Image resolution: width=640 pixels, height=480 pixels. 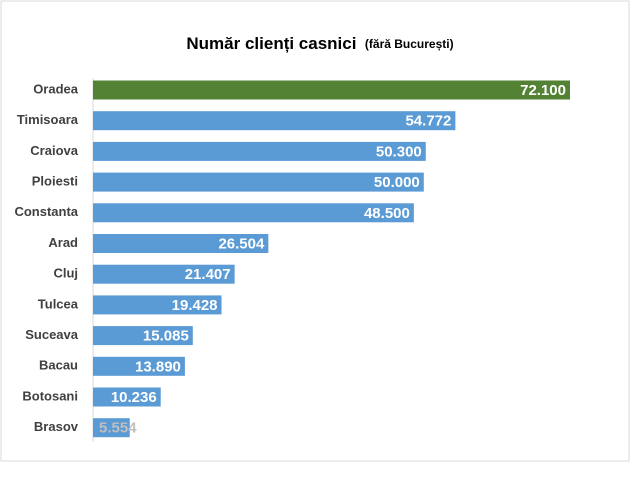 What do you see at coordinates (428, 121) in the screenshot?
I see `value-label: 54.772` at bounding box center [428, 121].